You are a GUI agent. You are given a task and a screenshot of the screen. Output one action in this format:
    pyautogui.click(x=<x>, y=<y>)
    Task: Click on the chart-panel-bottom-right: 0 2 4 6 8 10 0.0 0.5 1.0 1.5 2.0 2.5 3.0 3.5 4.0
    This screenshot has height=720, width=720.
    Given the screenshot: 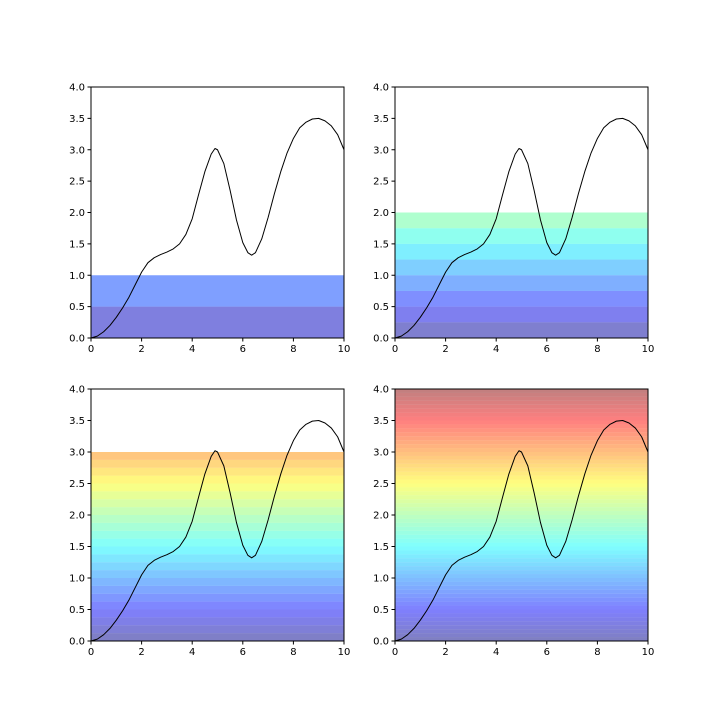 What is the action you would take?
    pyautogui.click(x=513, y=522)
    